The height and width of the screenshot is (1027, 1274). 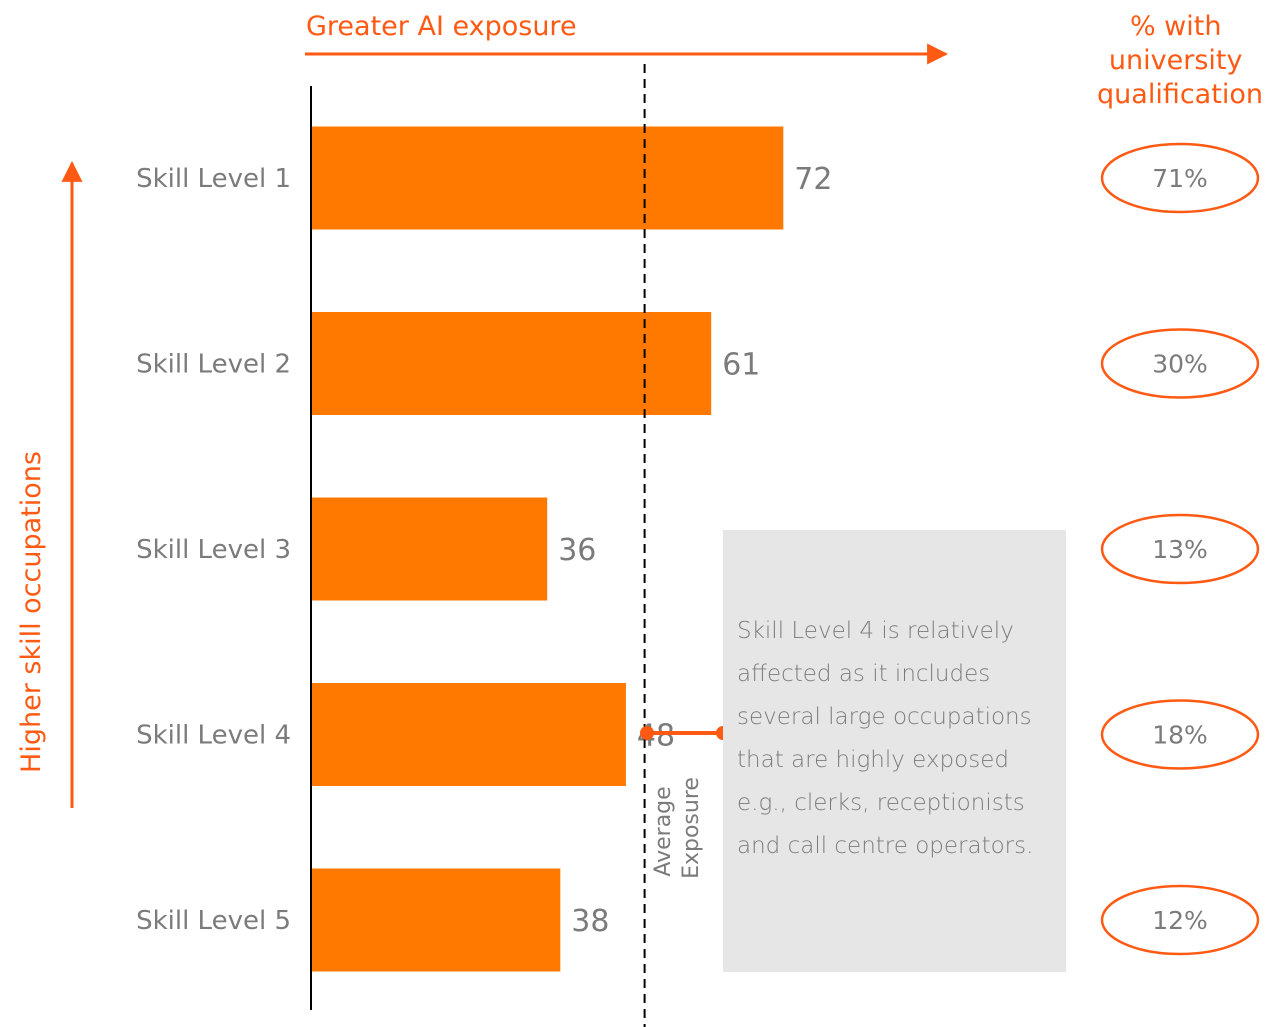 I want to click on qualification-value-5: 12%, so click(x=1180, y=920).